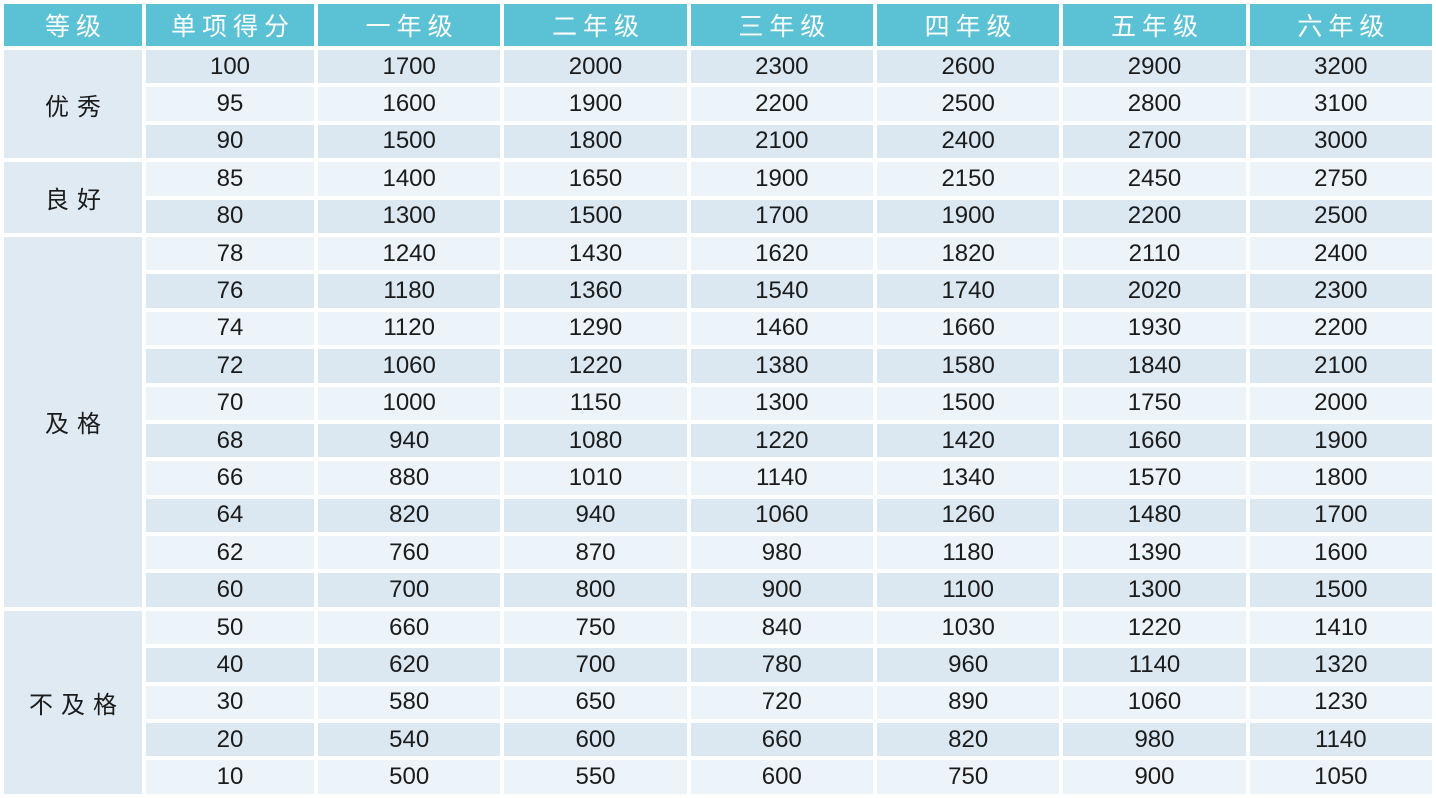 Image resolution: width=1436 pixels, height=798 pixels. I want to click on score-cell: 95, so click(230, 104).